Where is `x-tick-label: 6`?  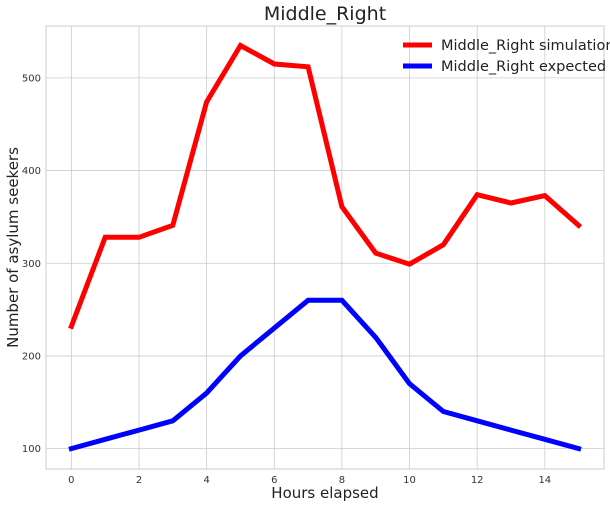 x-tick-label: 6 is located at coordinates (274, 480).